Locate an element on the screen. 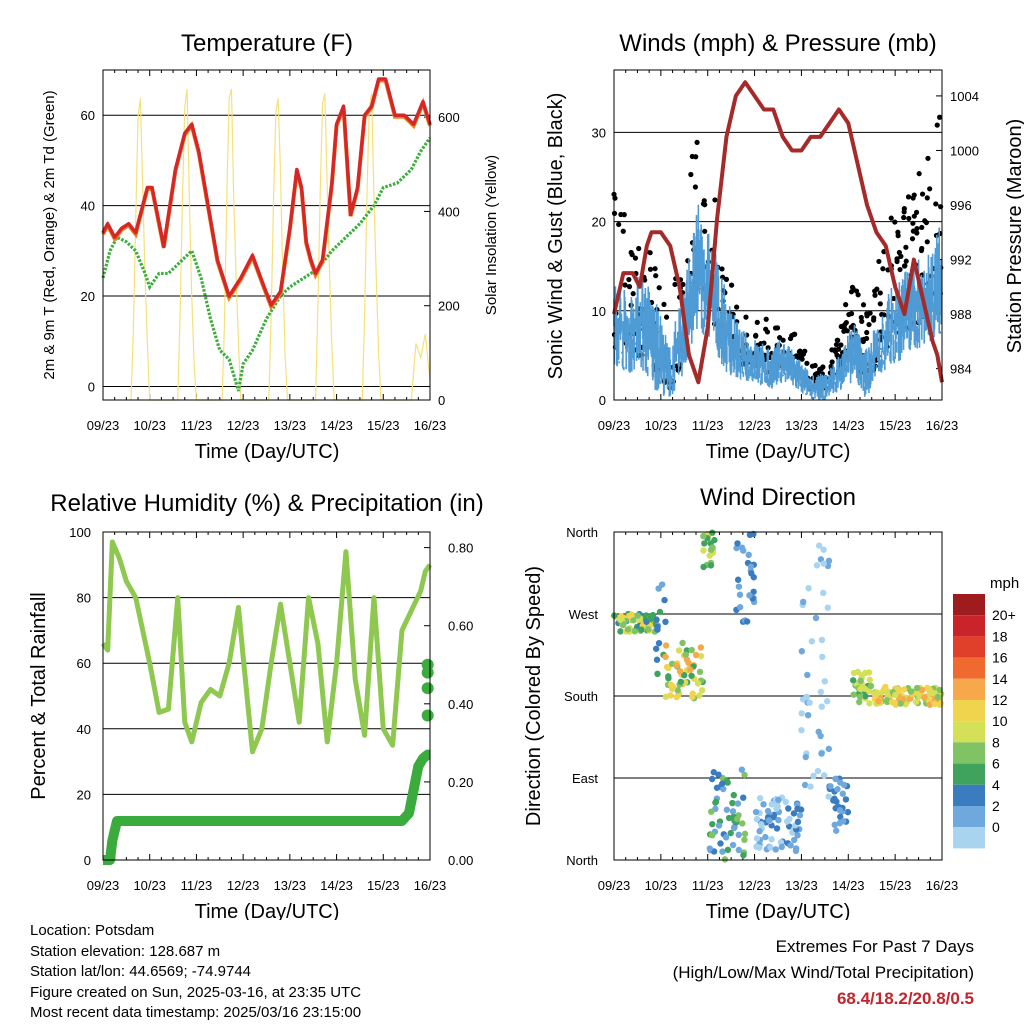 The width and height of the screenshot is (1024, 1024). y2-tick-label: 988 is located at coordinates (961, 314).